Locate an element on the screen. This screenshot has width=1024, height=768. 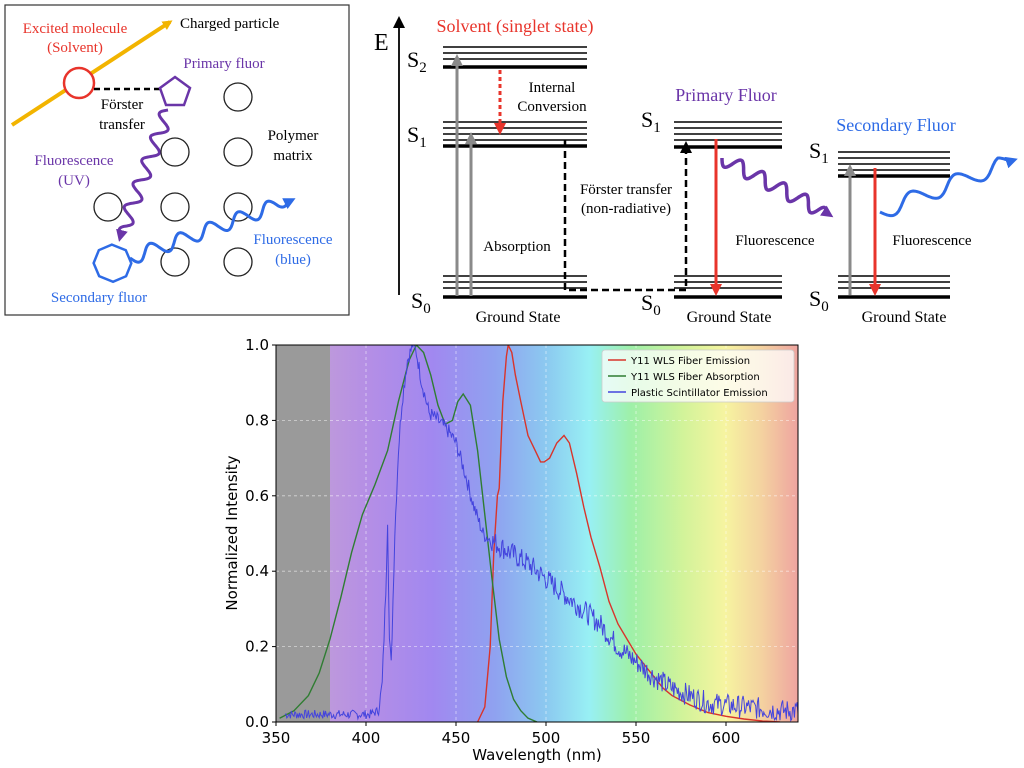
forster-label-line1: Förster is located at coordinates (122, 105).